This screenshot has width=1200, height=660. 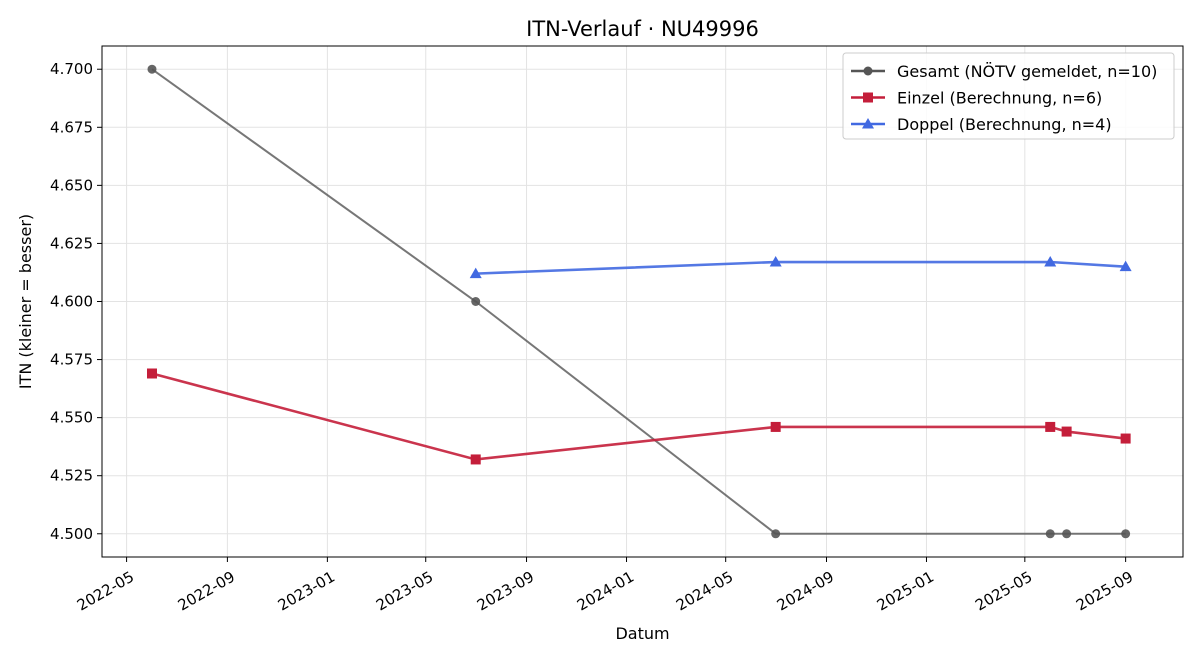 I want to click on x-tick-label: 2023-05, so click(x=404, y=591).